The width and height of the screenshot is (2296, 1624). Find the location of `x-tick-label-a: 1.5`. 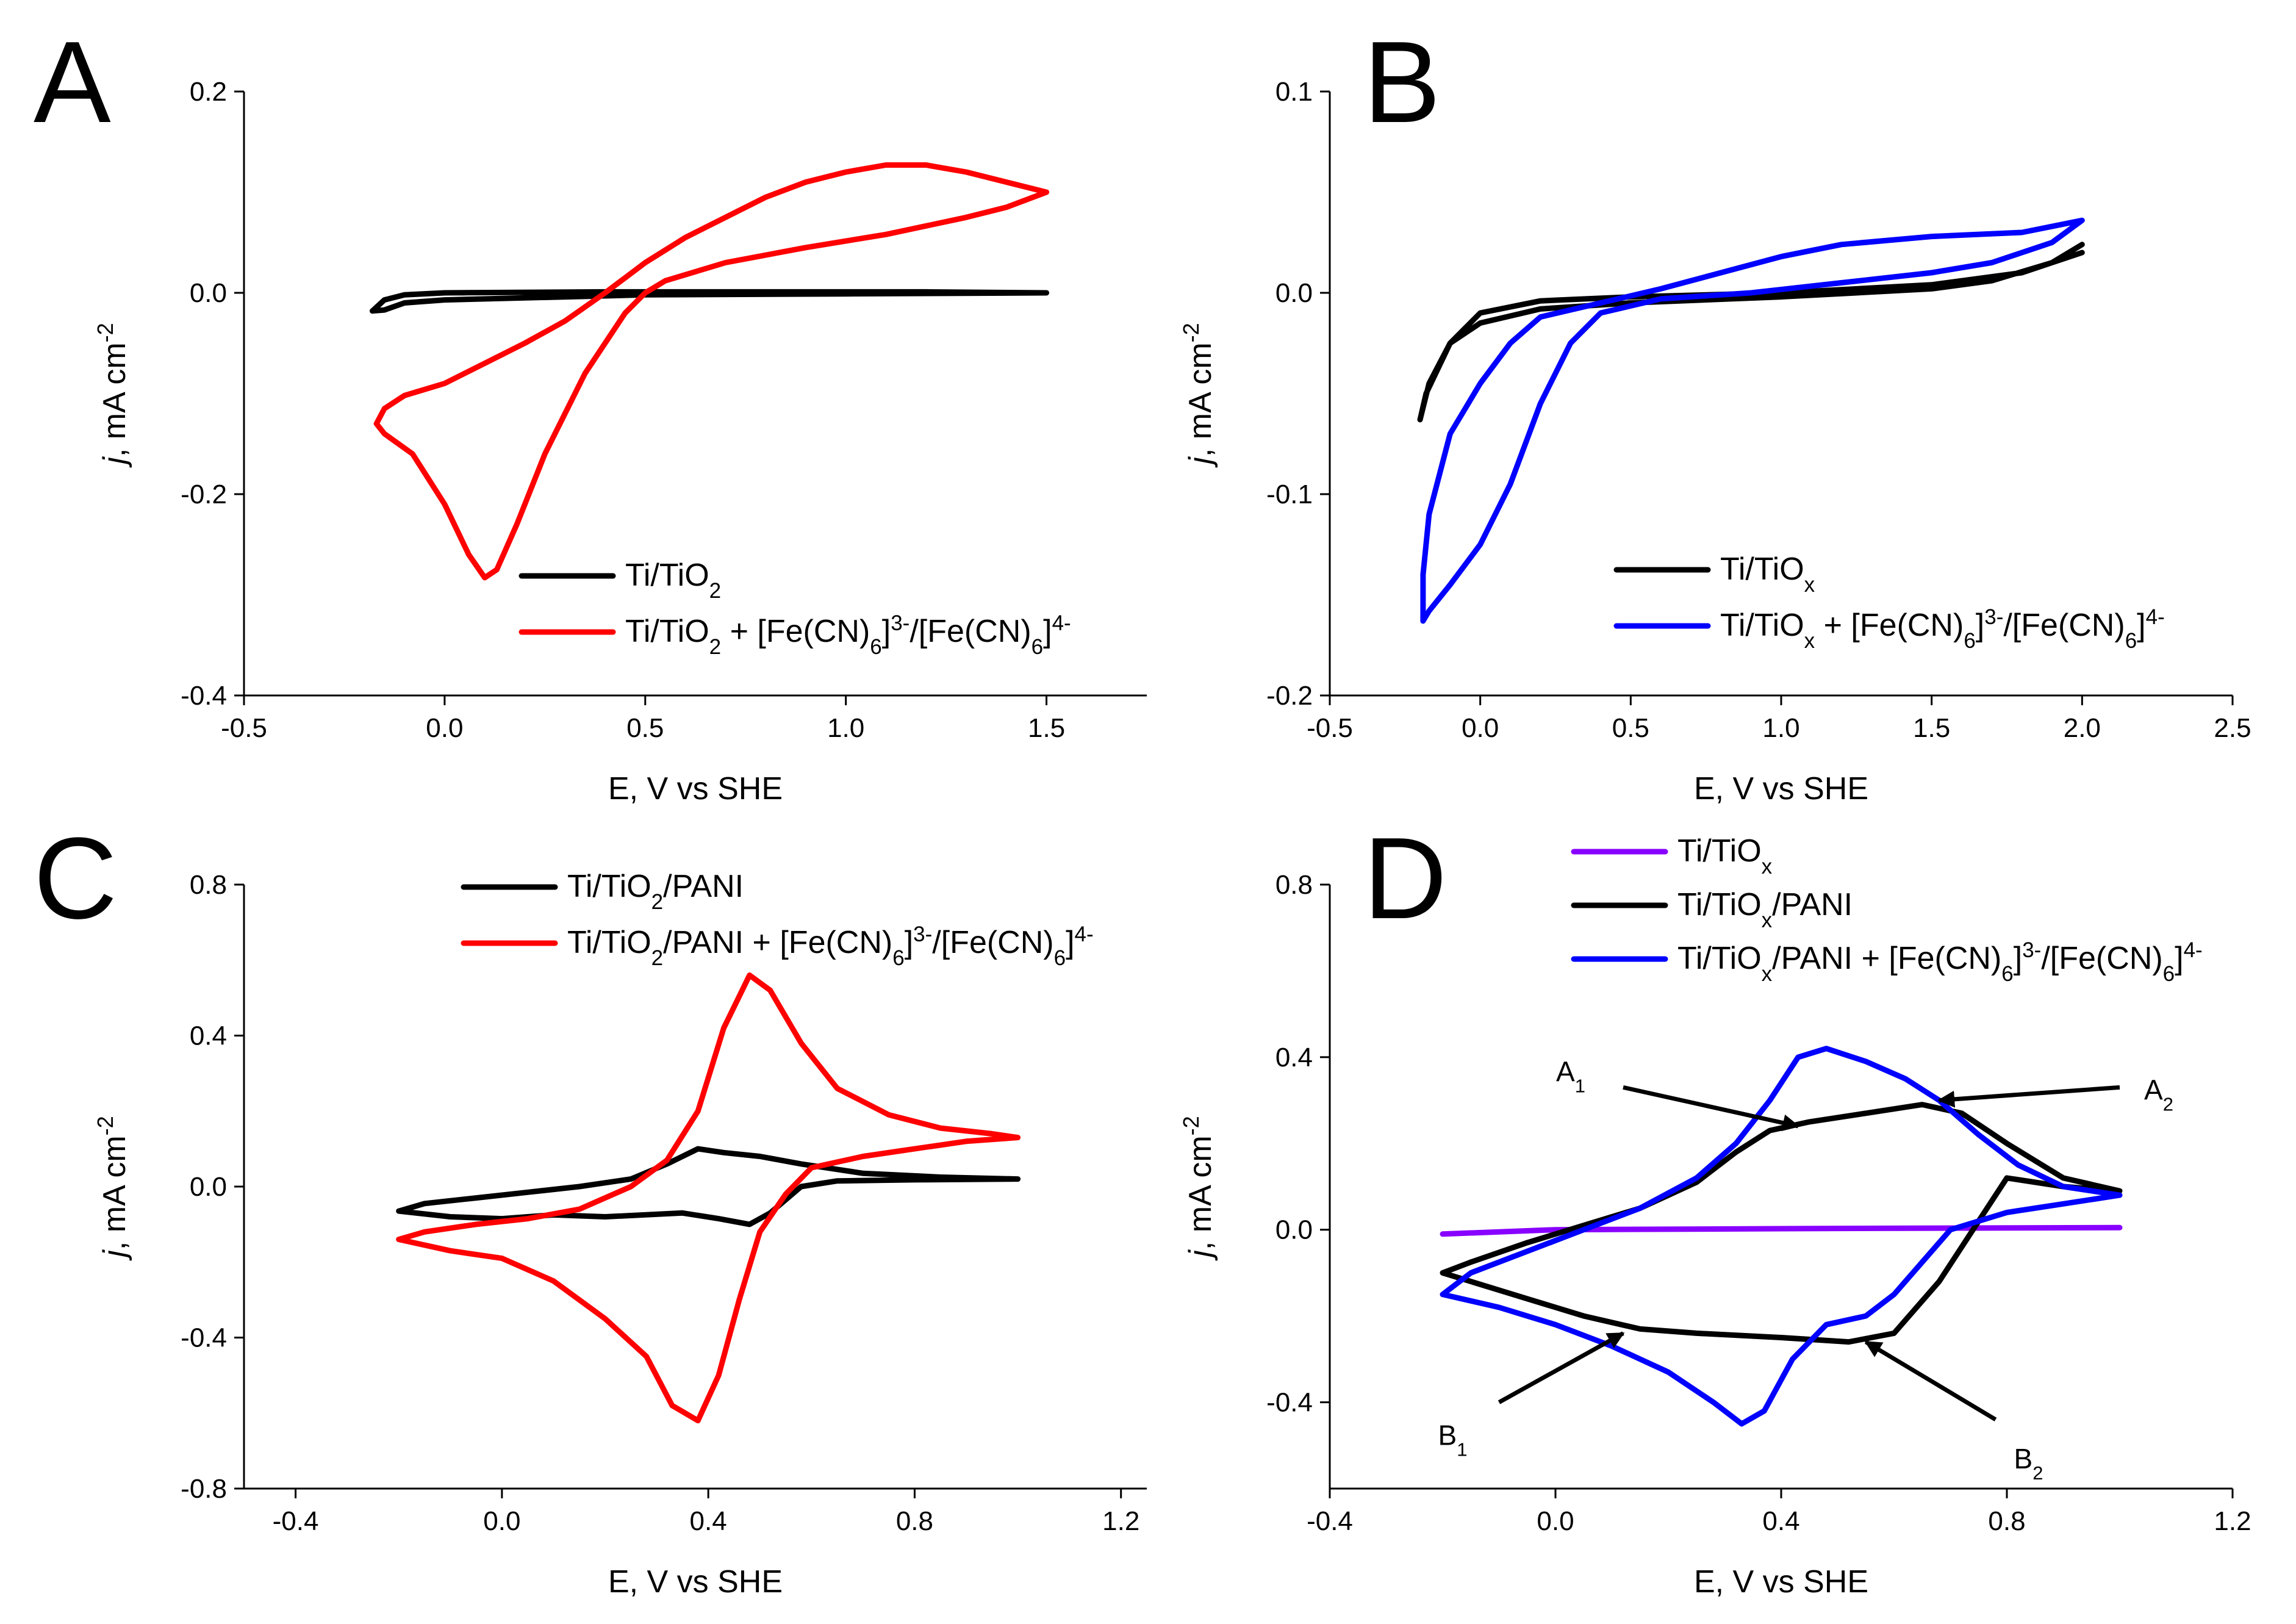

x-tick-label-a: 1.5 is located at coordinates (1046, 728).